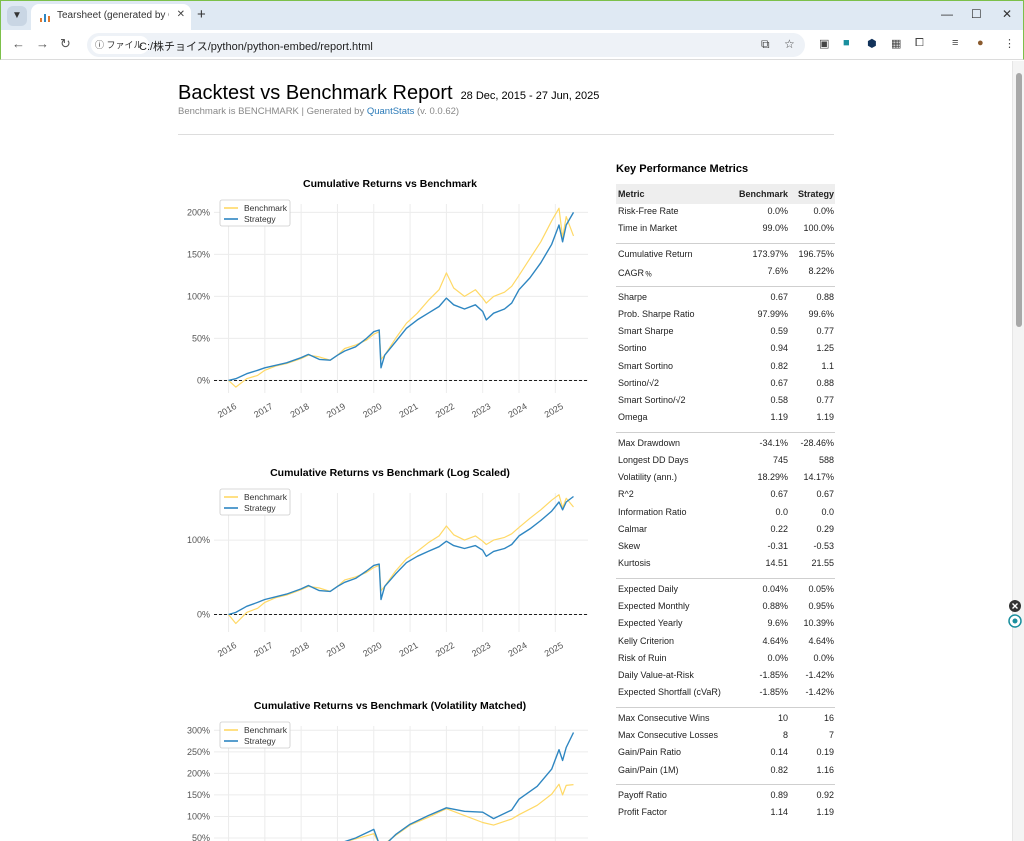 The height and width of the screenshot is (841, 1024). I want to click on x-tick-label: 2018, so click(299, 649).